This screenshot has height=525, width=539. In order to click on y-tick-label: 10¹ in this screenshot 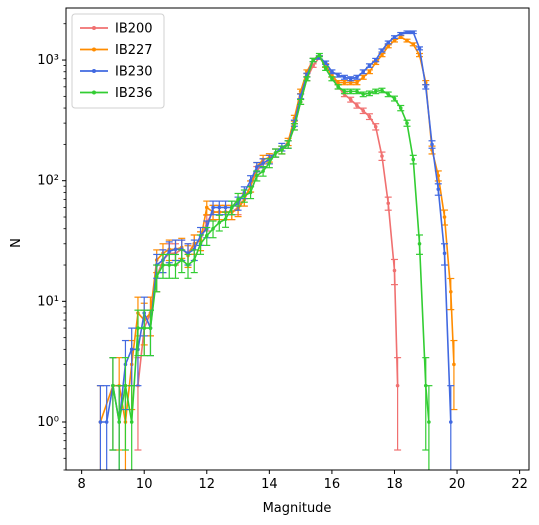, I will do `click(48, 301)`.